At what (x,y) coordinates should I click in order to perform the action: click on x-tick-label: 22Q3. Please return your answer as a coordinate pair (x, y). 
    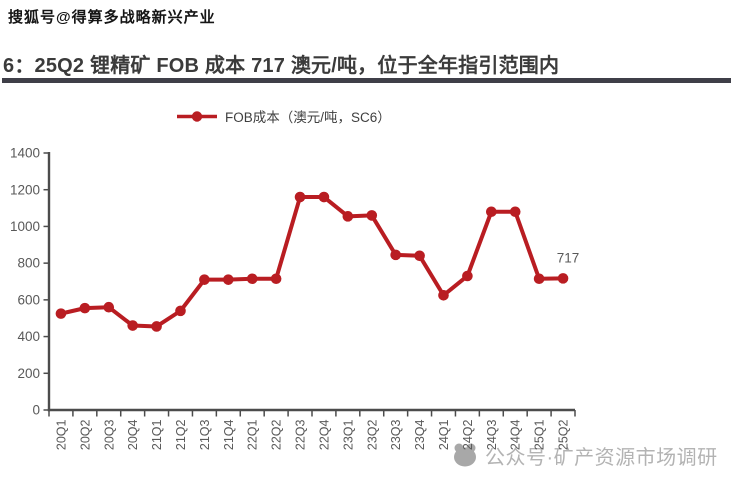
    Looking at the image, I should click on (301, 434).